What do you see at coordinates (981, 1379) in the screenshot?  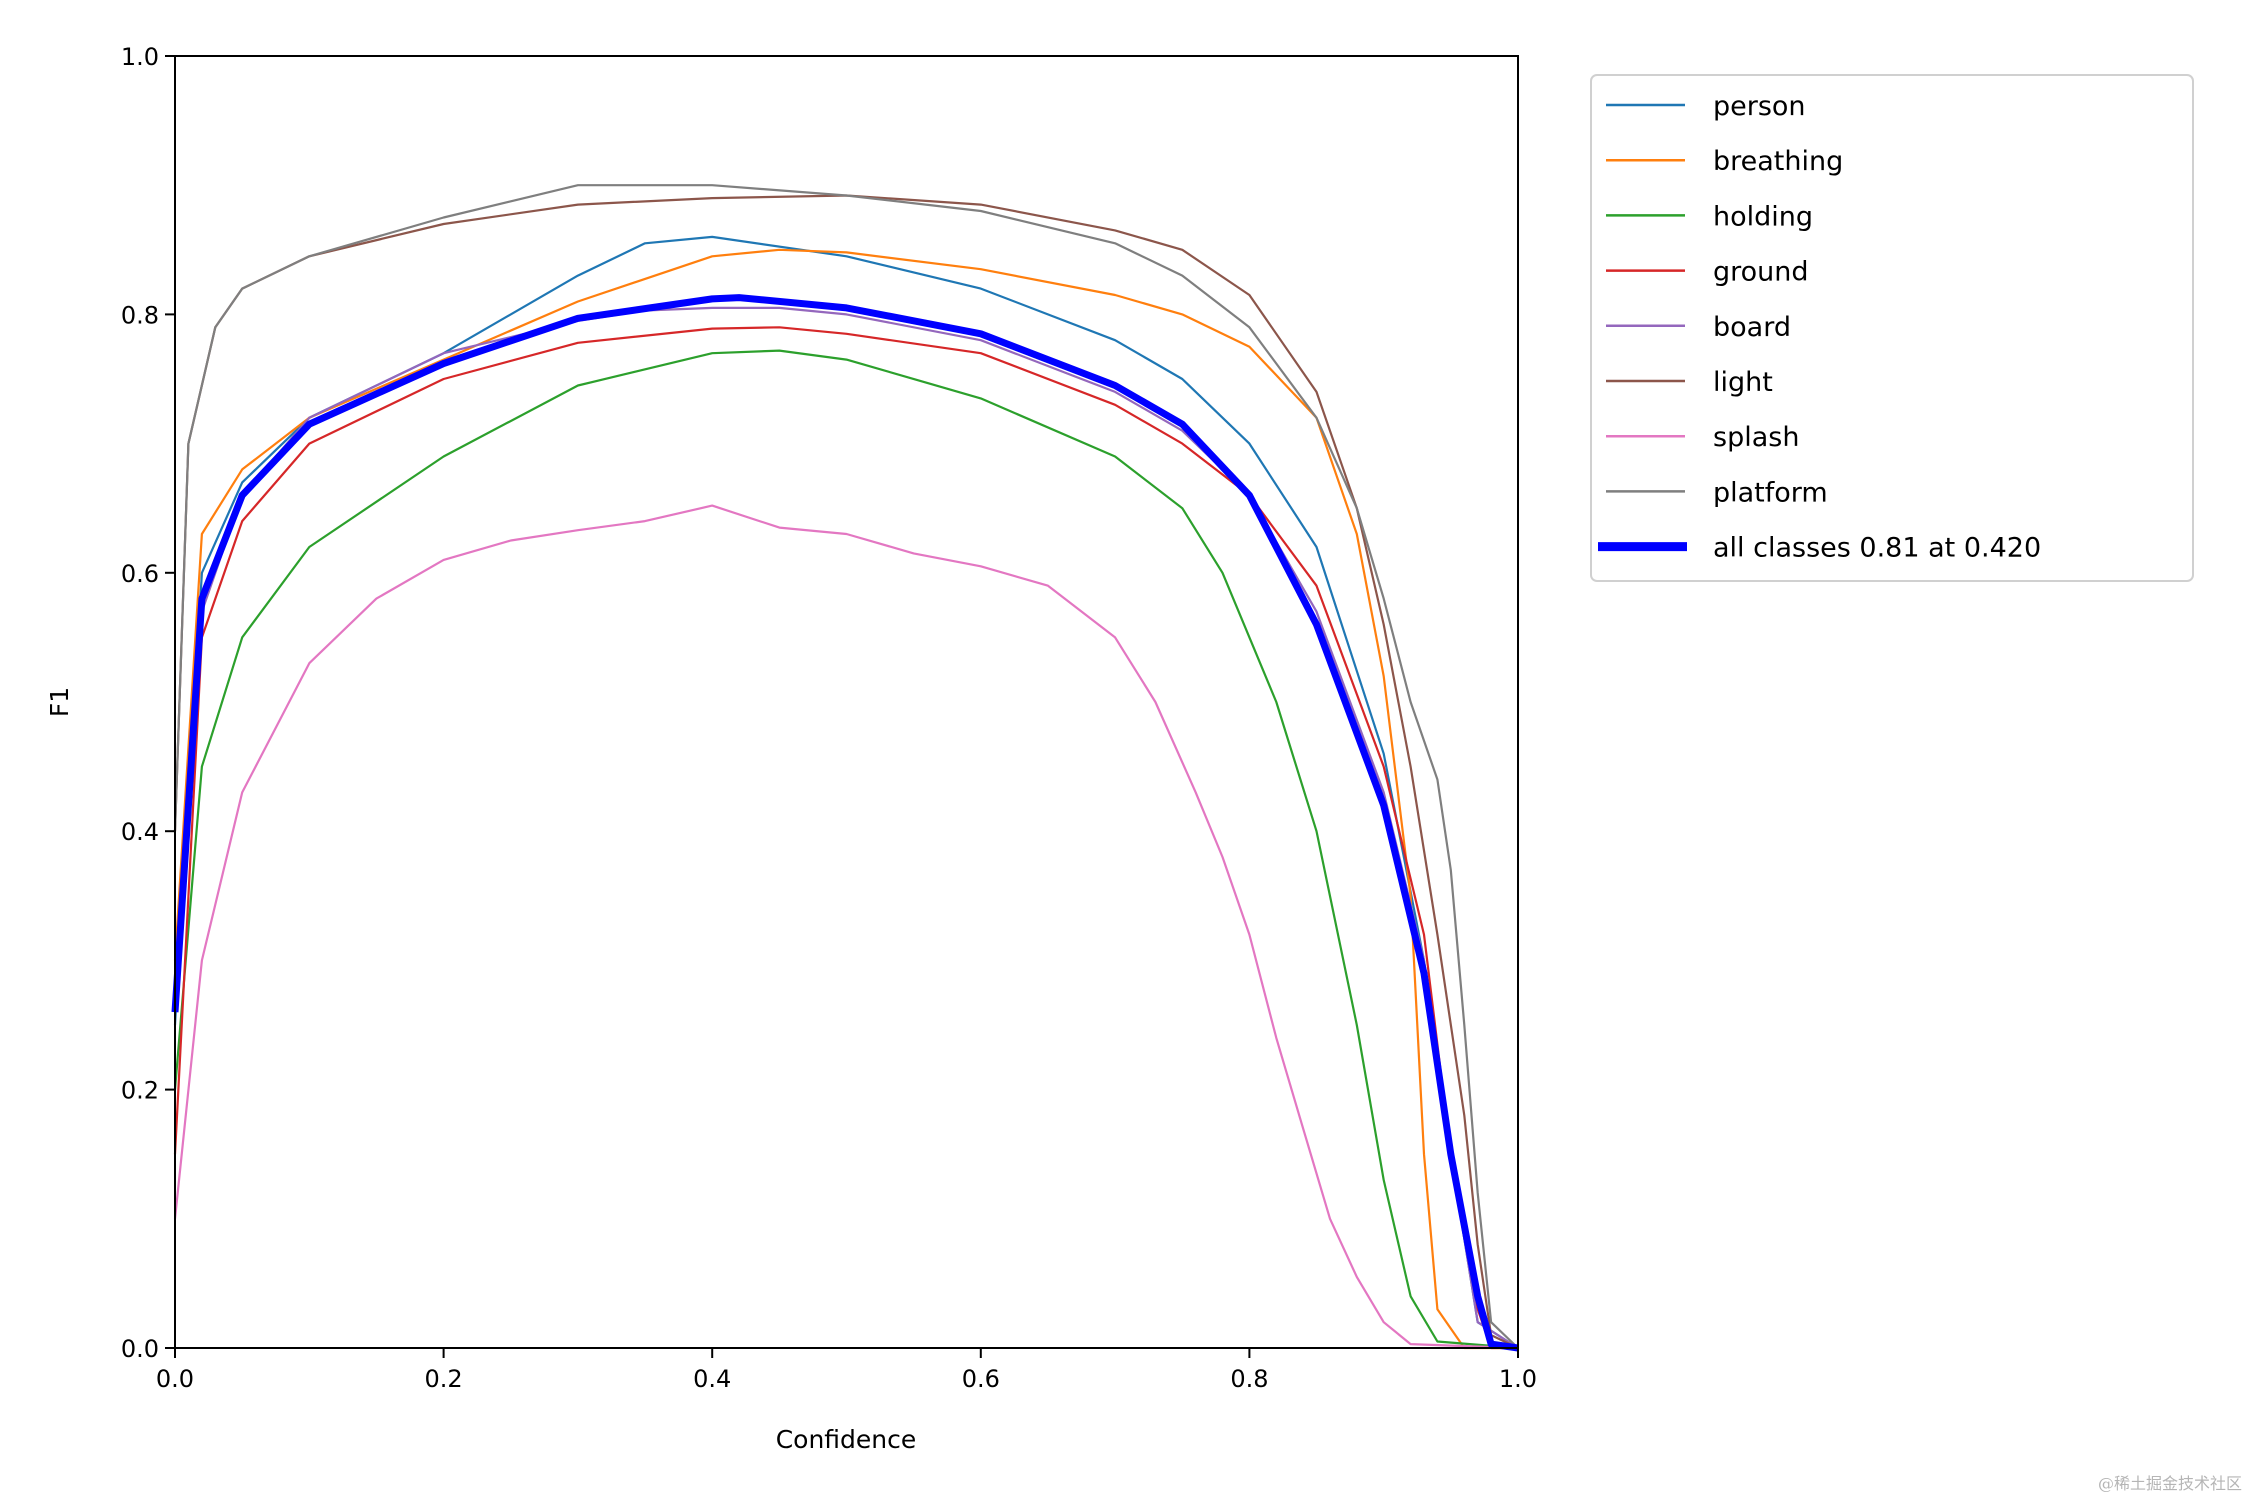 I see `x-tick-label: 0.6` at bounding box center [981, 1379].